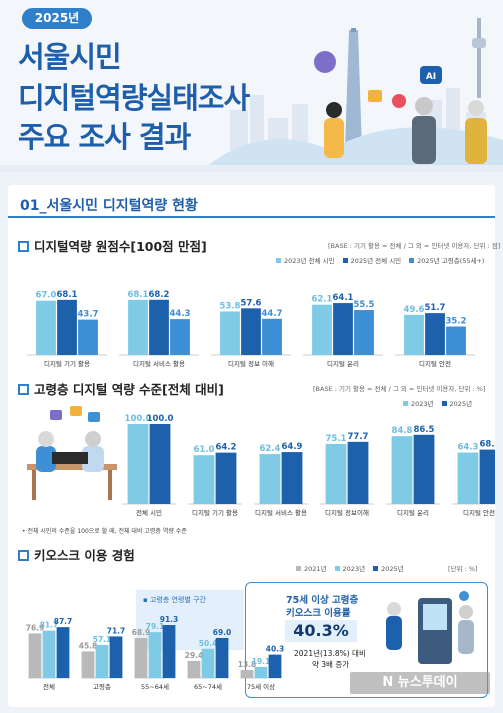 This screenshot has width=503, height=713. Describe the element at coordinates (272, 314) in the screenshot. I see `data-label: 44.7` at that location.